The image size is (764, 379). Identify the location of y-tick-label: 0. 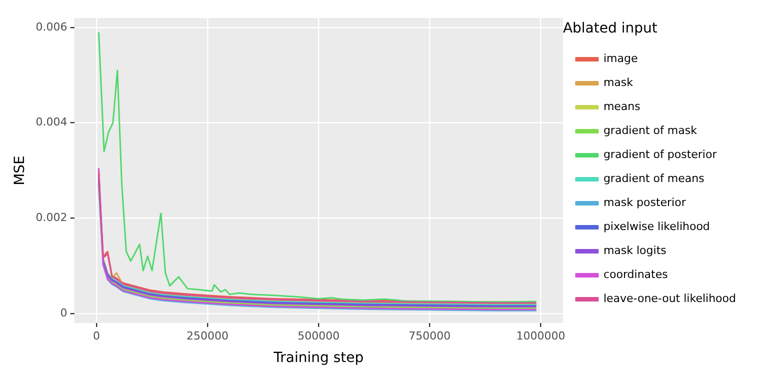
(64, 313).